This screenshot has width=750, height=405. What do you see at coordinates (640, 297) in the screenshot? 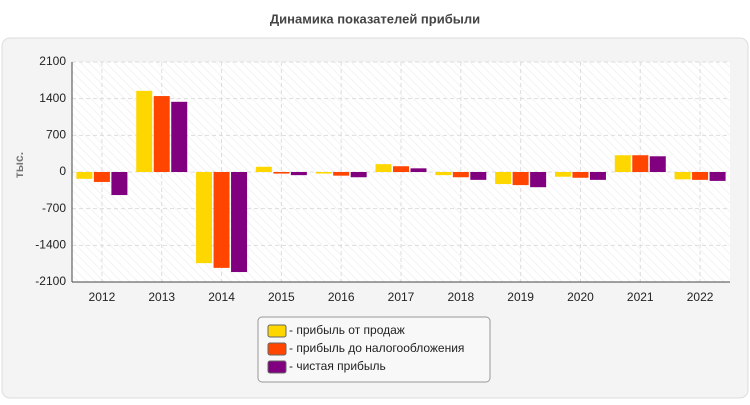
I see `x-tick-label: 2021` at bounding box center [640, 297].